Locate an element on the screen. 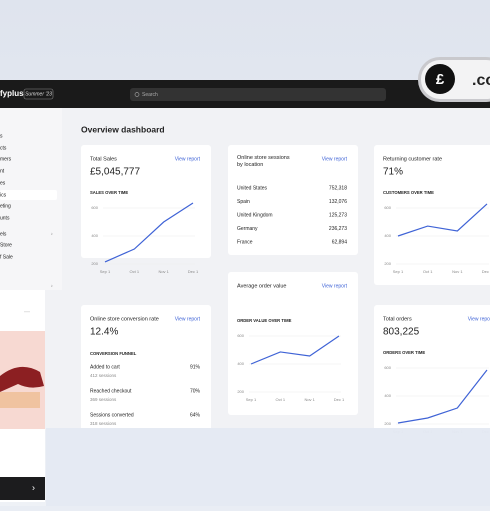 Image resolution: width=490 pixels, height=511 pixels. row-label: France is located at coordinates (245, 242).